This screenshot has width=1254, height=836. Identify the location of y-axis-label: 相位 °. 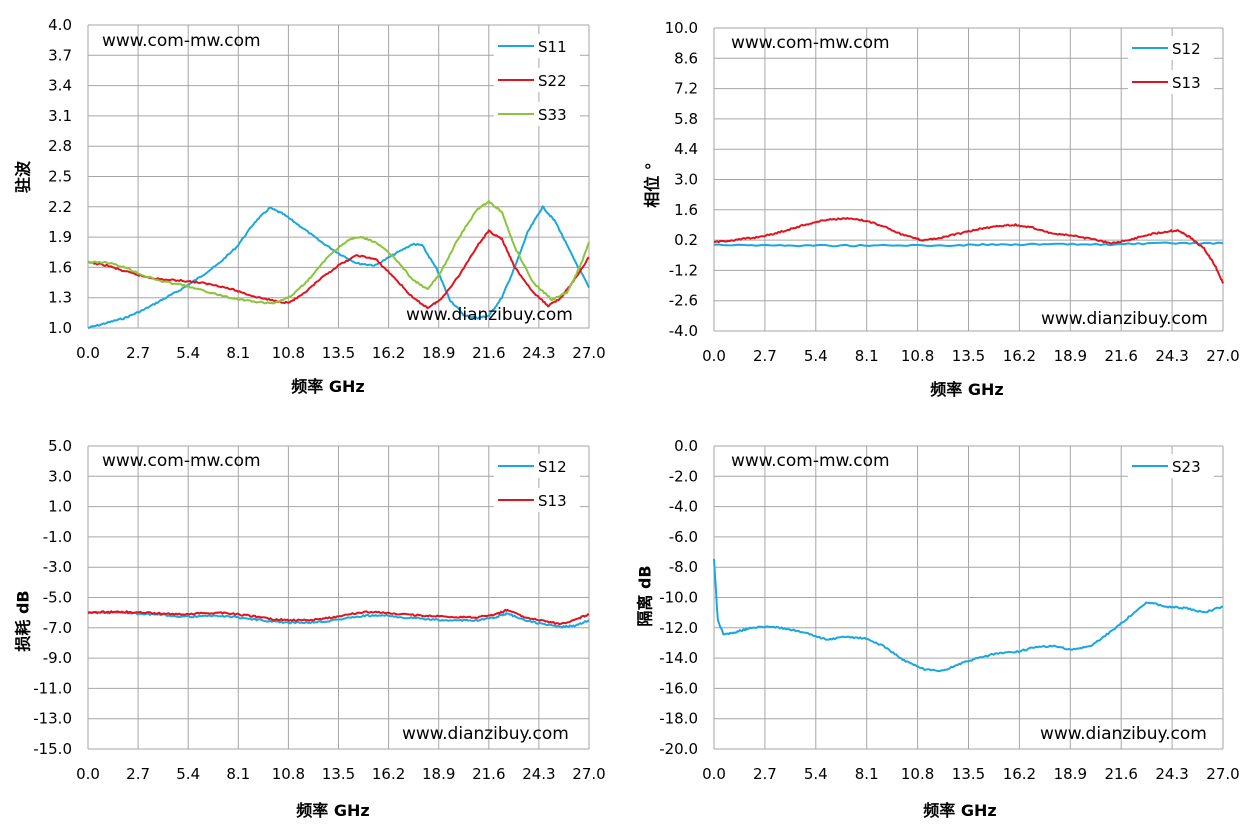
(652, 185).